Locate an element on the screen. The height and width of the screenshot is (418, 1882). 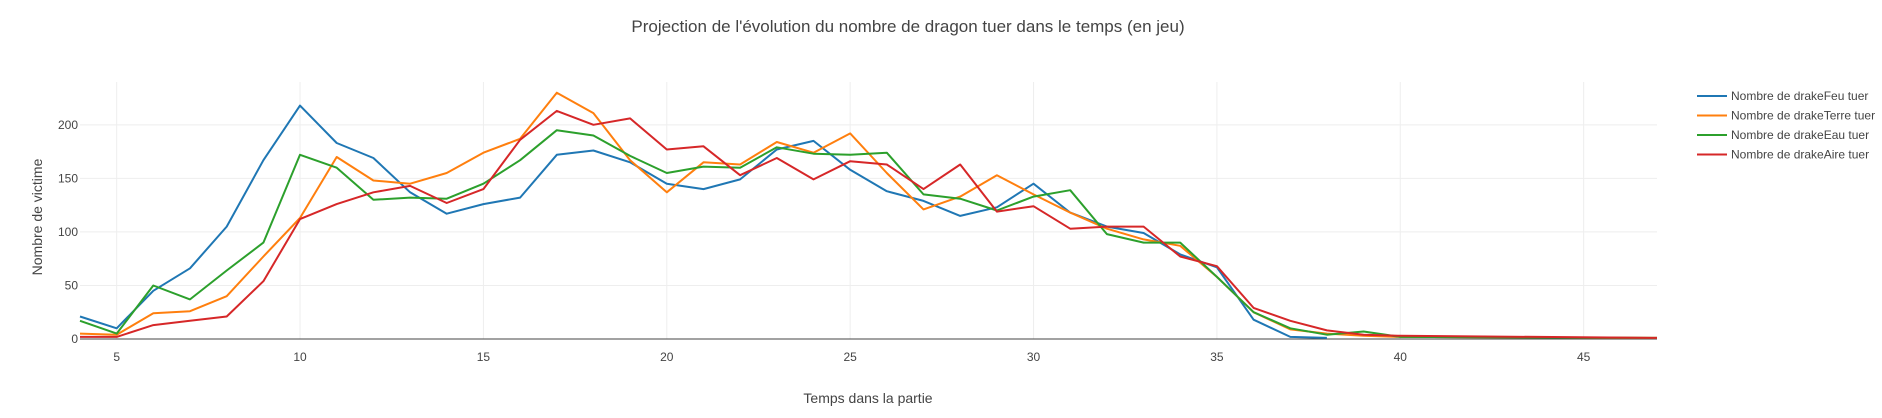
y-axis-ticks: 0 50 100 150 200 is located at coordinates (68, 232).